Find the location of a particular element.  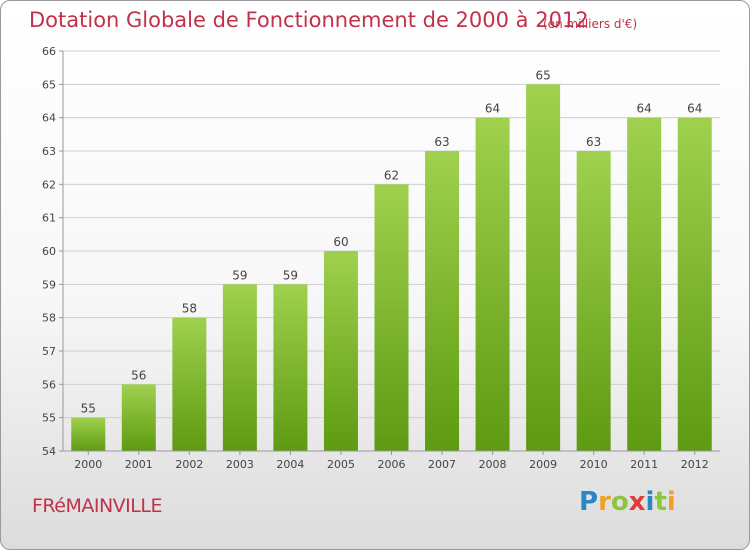

bar-2008 is located at coordinates (492, 284).